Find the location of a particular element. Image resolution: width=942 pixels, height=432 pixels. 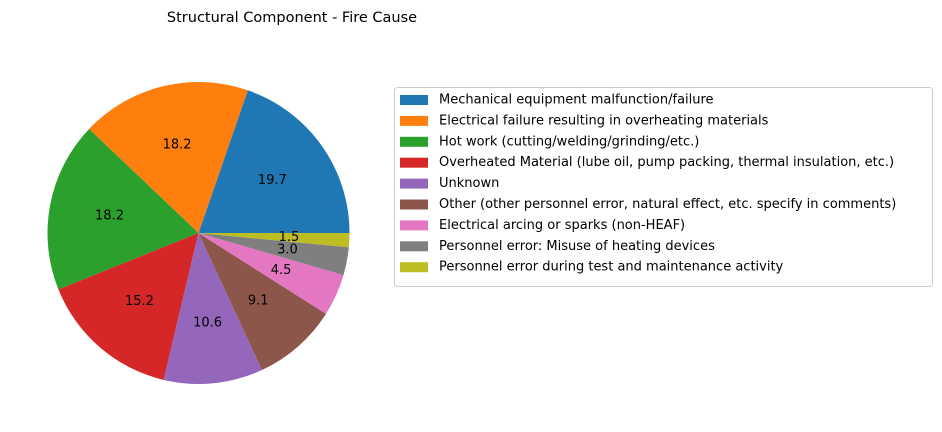

slice-value-label: 3.0 is located at coordinates (287, 249).